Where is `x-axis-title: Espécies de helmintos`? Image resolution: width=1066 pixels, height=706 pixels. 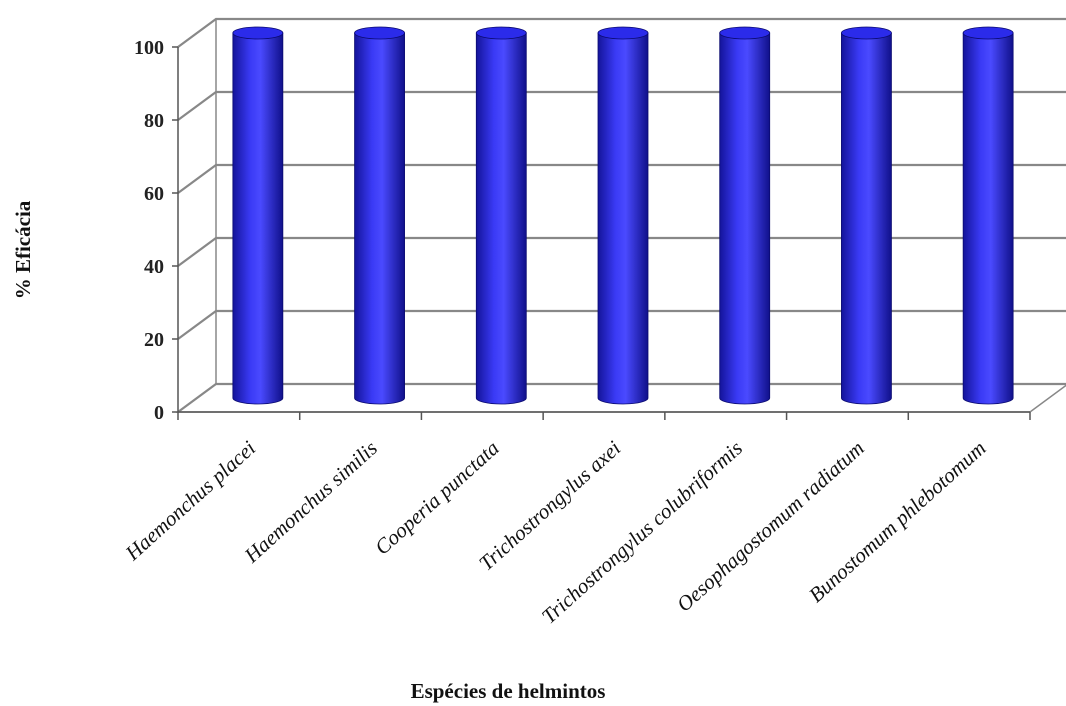
x-axis-title: Espécies de helmintos is located at coordinates (508, 691).